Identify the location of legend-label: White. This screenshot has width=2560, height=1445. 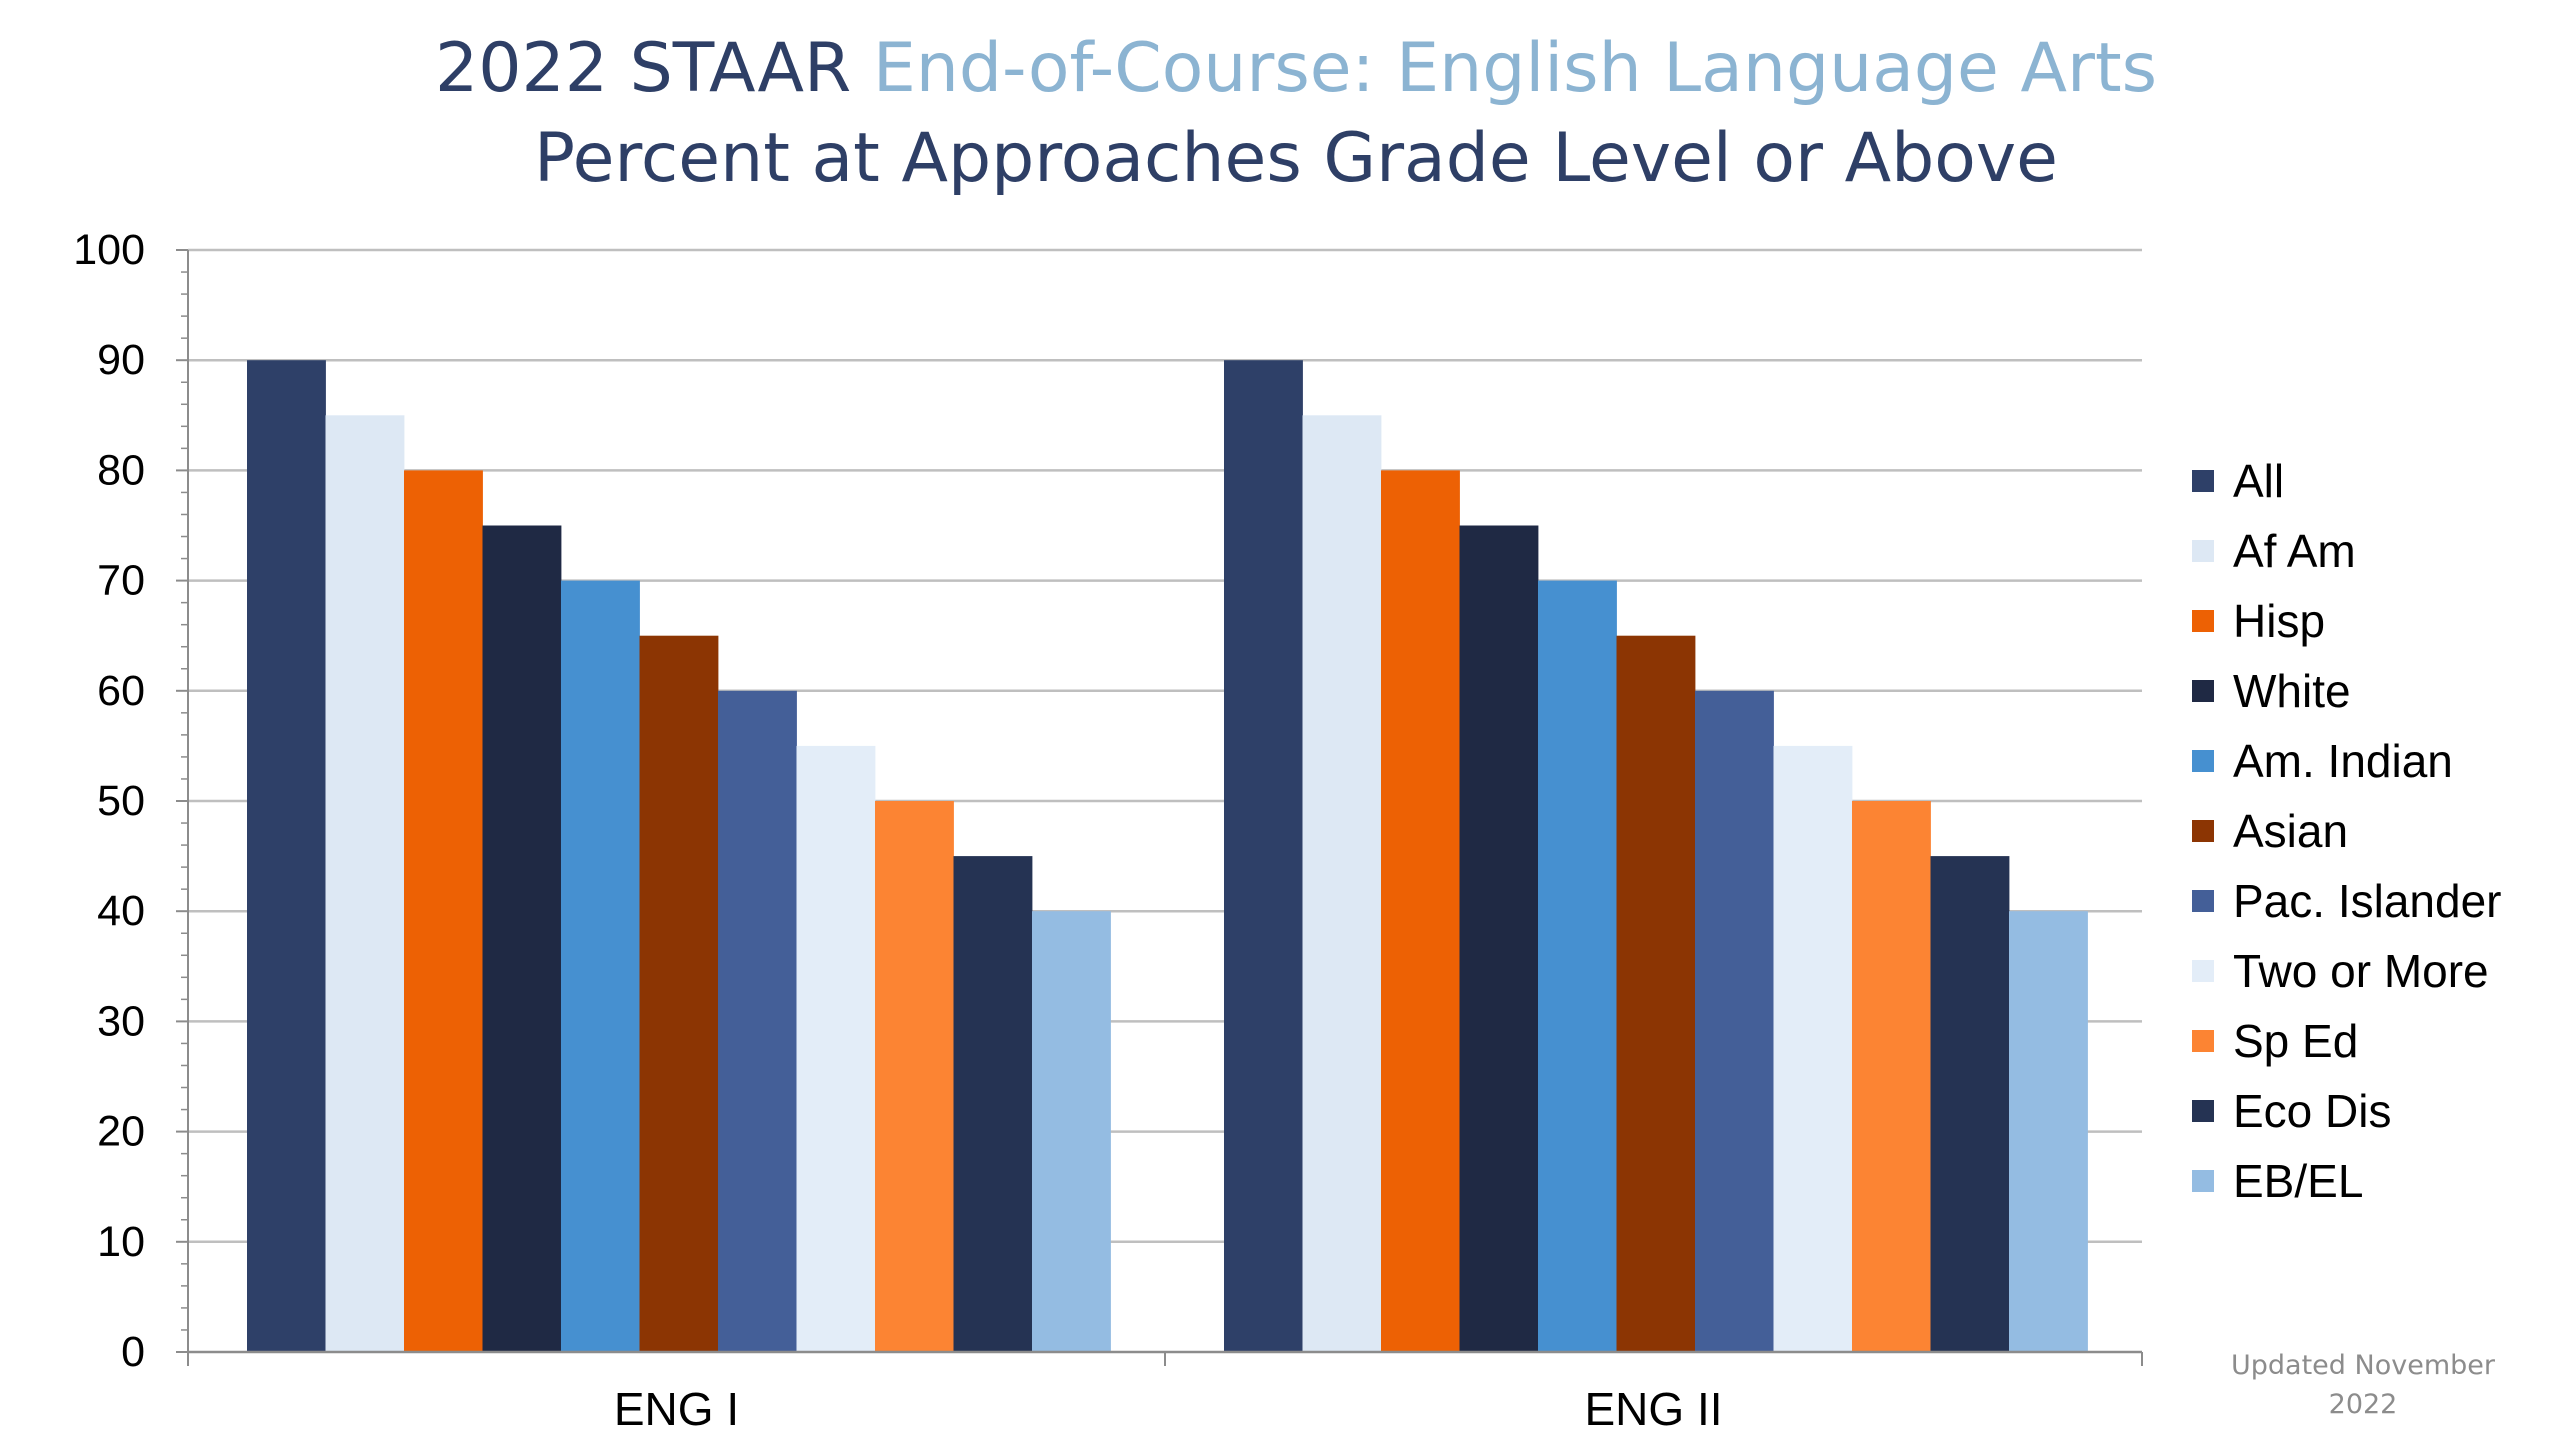
(2292, 691).